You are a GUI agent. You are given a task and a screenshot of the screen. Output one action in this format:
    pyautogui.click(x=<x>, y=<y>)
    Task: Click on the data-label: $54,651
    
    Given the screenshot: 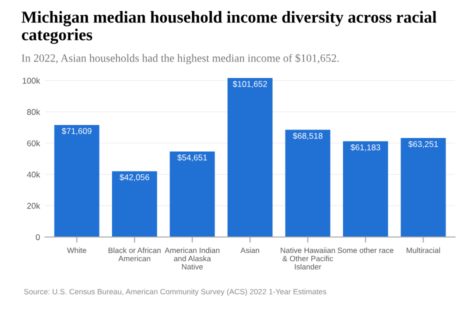 What is the action you would take?
    pyautogui.click(x=192, y=158)
    